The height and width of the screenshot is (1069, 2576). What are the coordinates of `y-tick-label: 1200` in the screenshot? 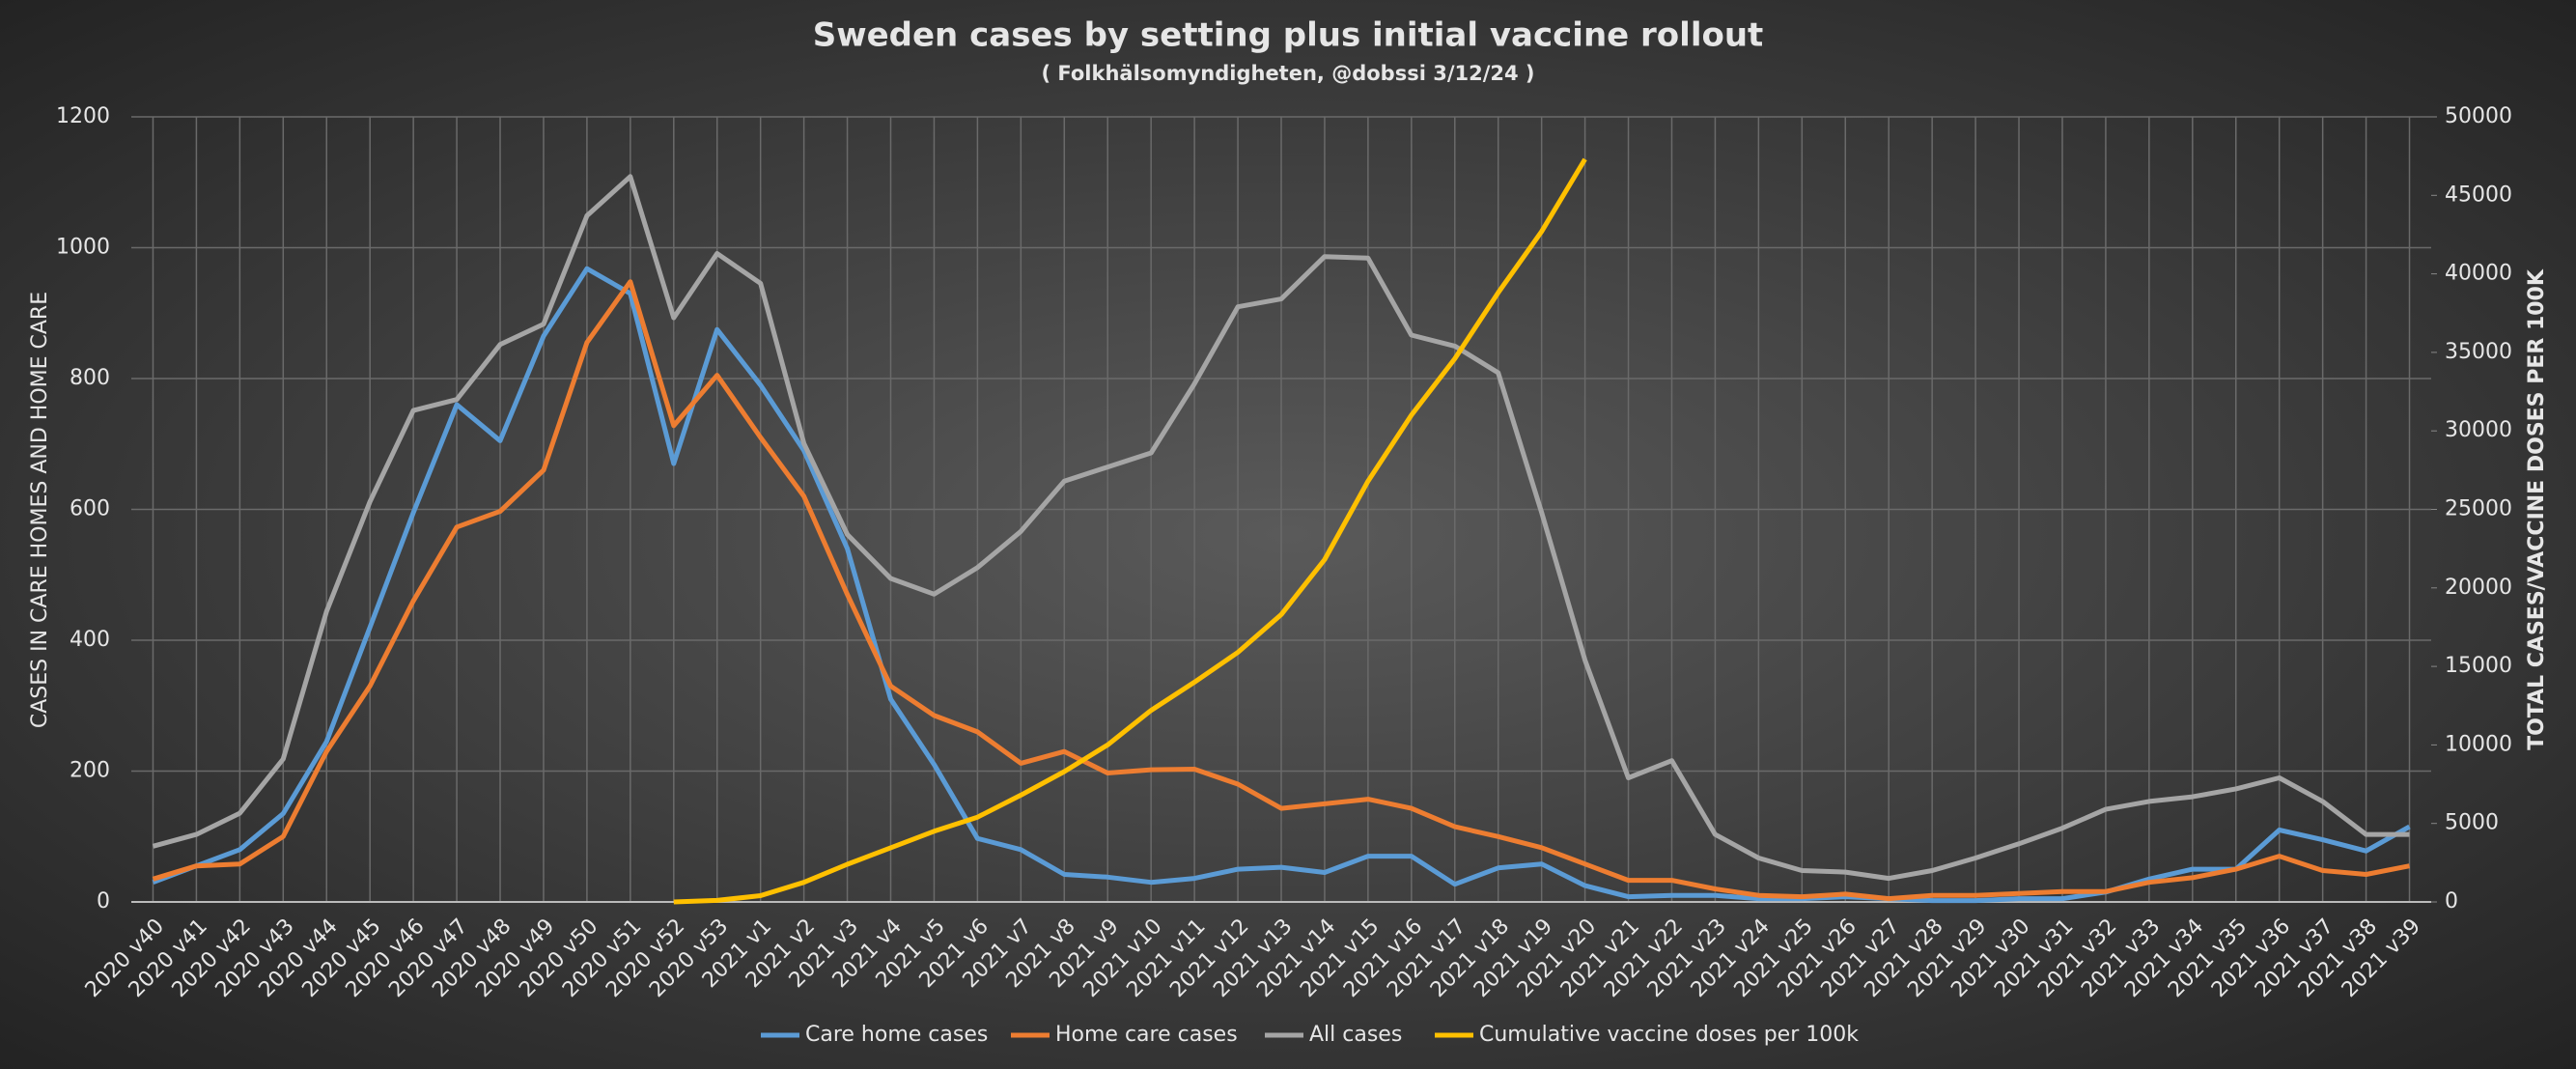 It's located at (83, 116).